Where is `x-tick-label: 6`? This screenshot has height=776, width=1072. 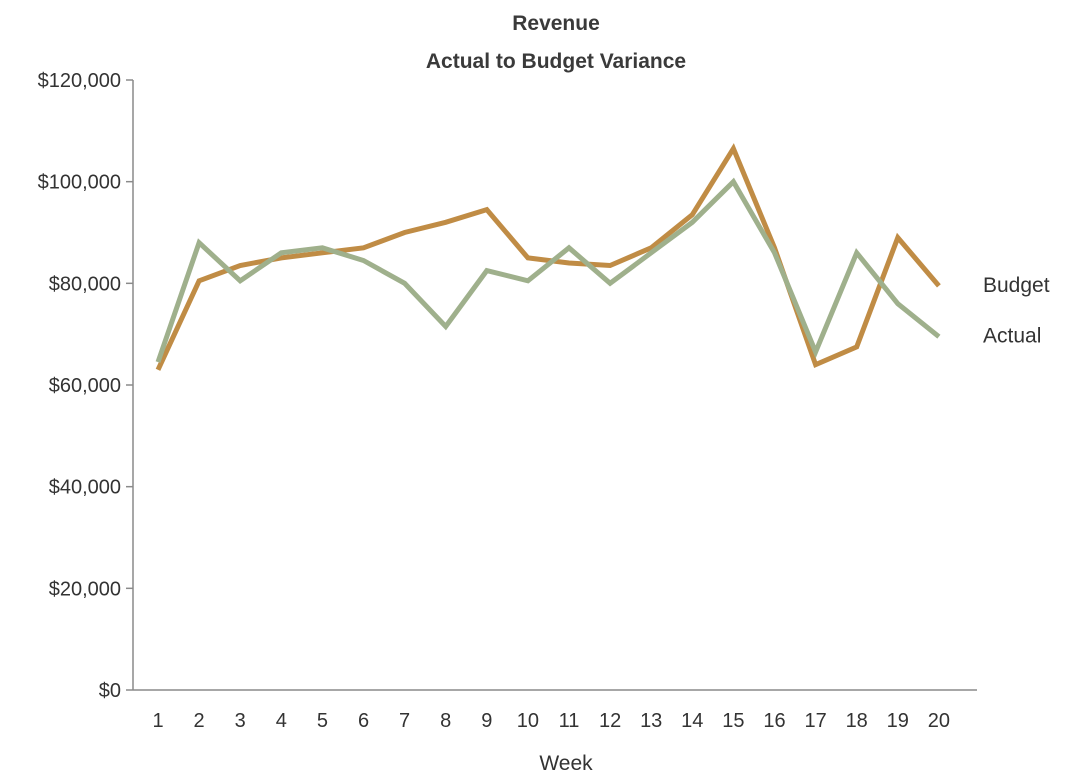
x-tick-label: 6 is located at coordinates (363, 721).